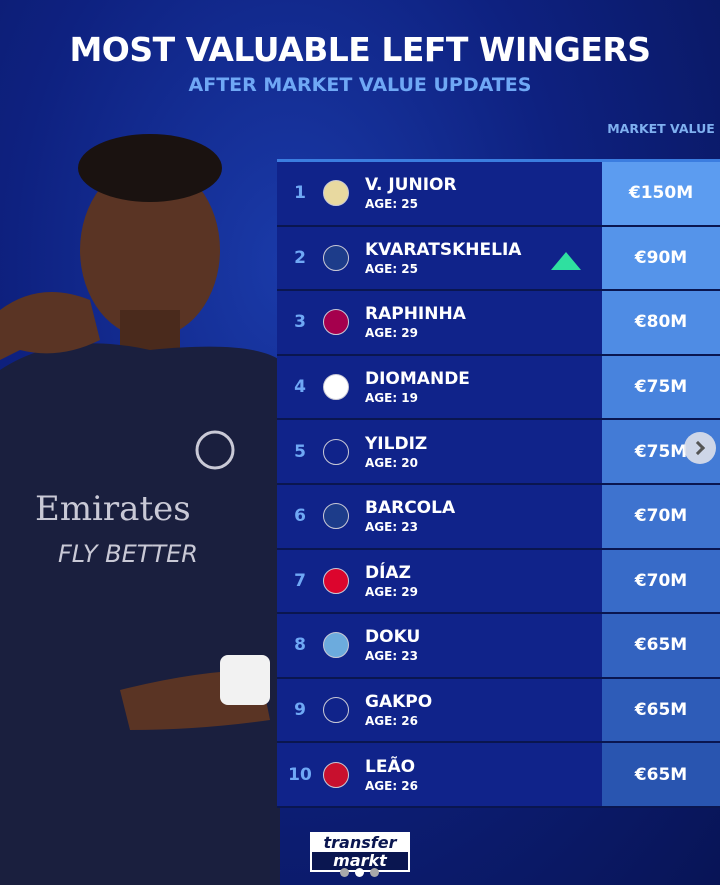 This screenshot has width=720, height=885. I want to click on table-row: 10 LEÃO AGE: 26 €65M, so click(498, 775).